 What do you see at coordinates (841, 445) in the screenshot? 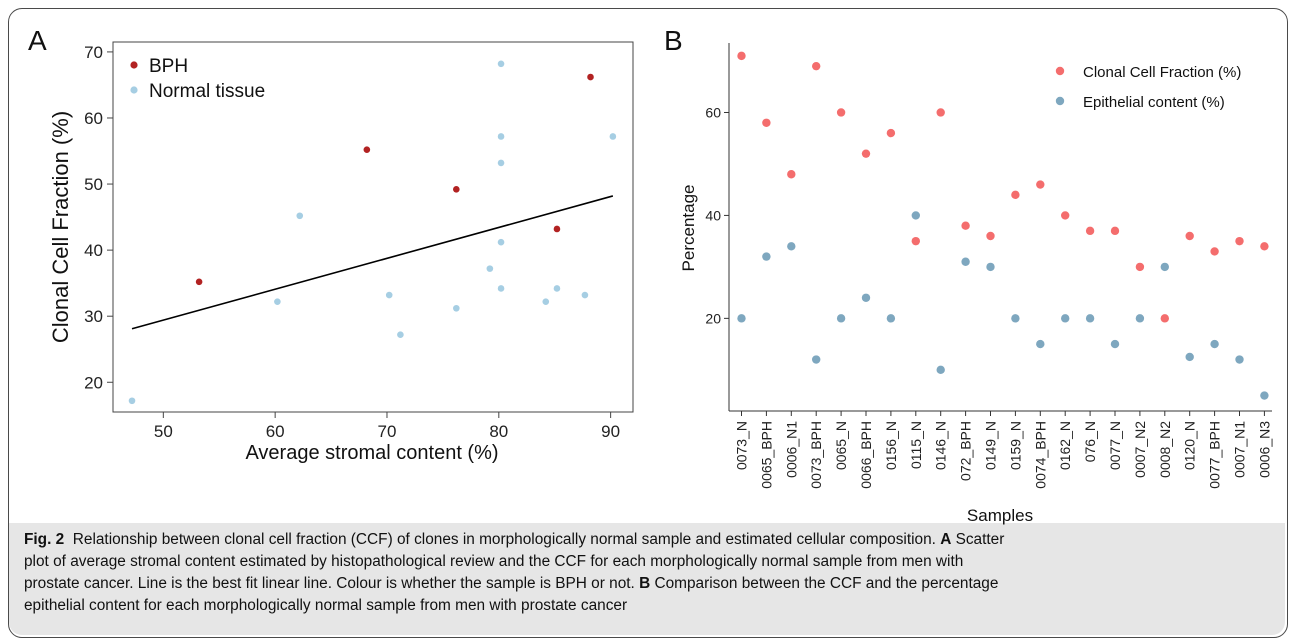
I see `panel-b-x-tick-label: 0065_N` at bounding box center [841, 445].